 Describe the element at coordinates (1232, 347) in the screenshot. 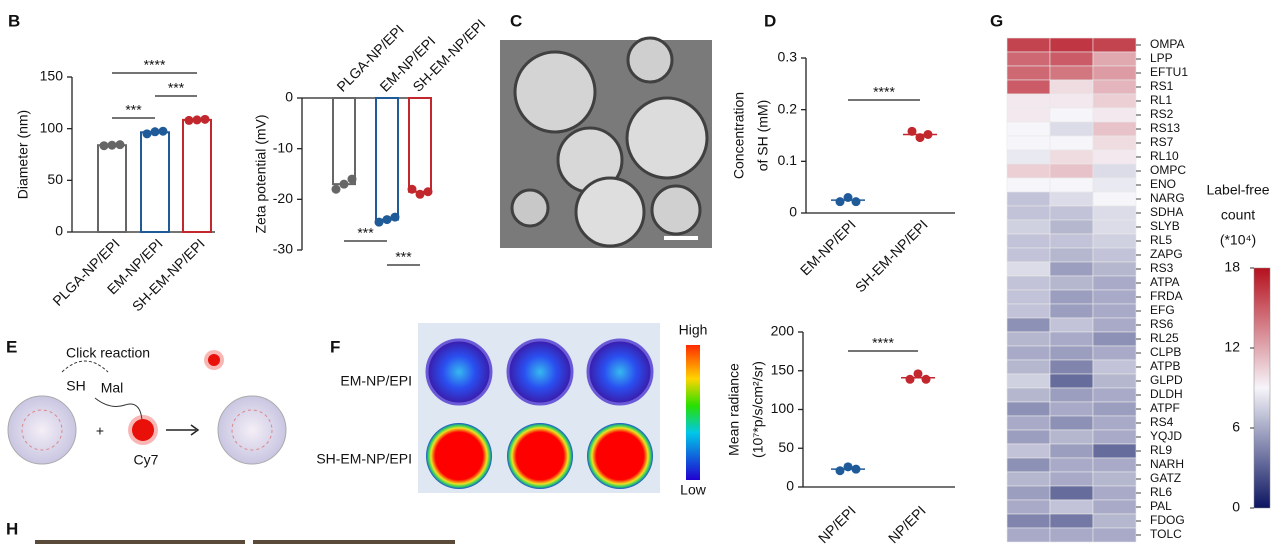

I see `colorbar-tick-label: 12` at that location.